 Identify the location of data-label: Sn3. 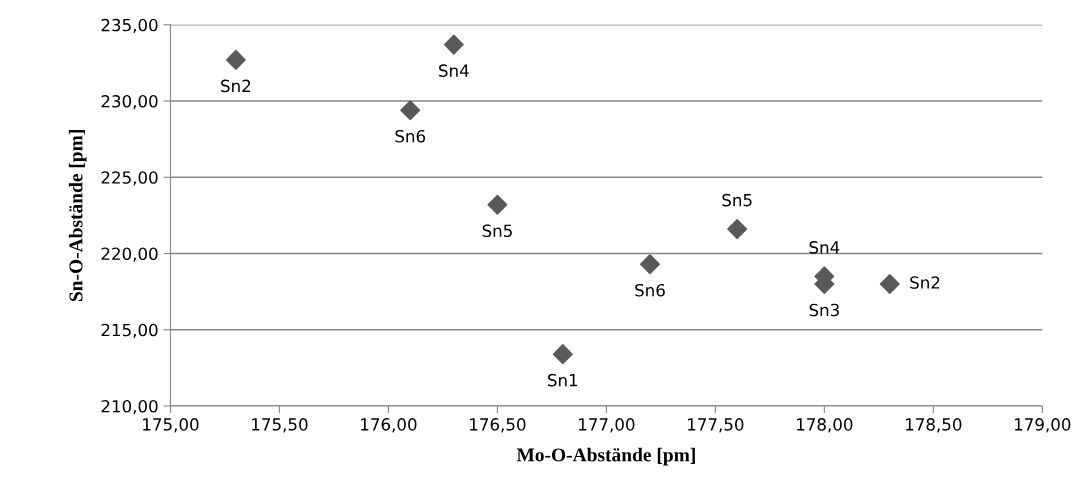
(824, 310).